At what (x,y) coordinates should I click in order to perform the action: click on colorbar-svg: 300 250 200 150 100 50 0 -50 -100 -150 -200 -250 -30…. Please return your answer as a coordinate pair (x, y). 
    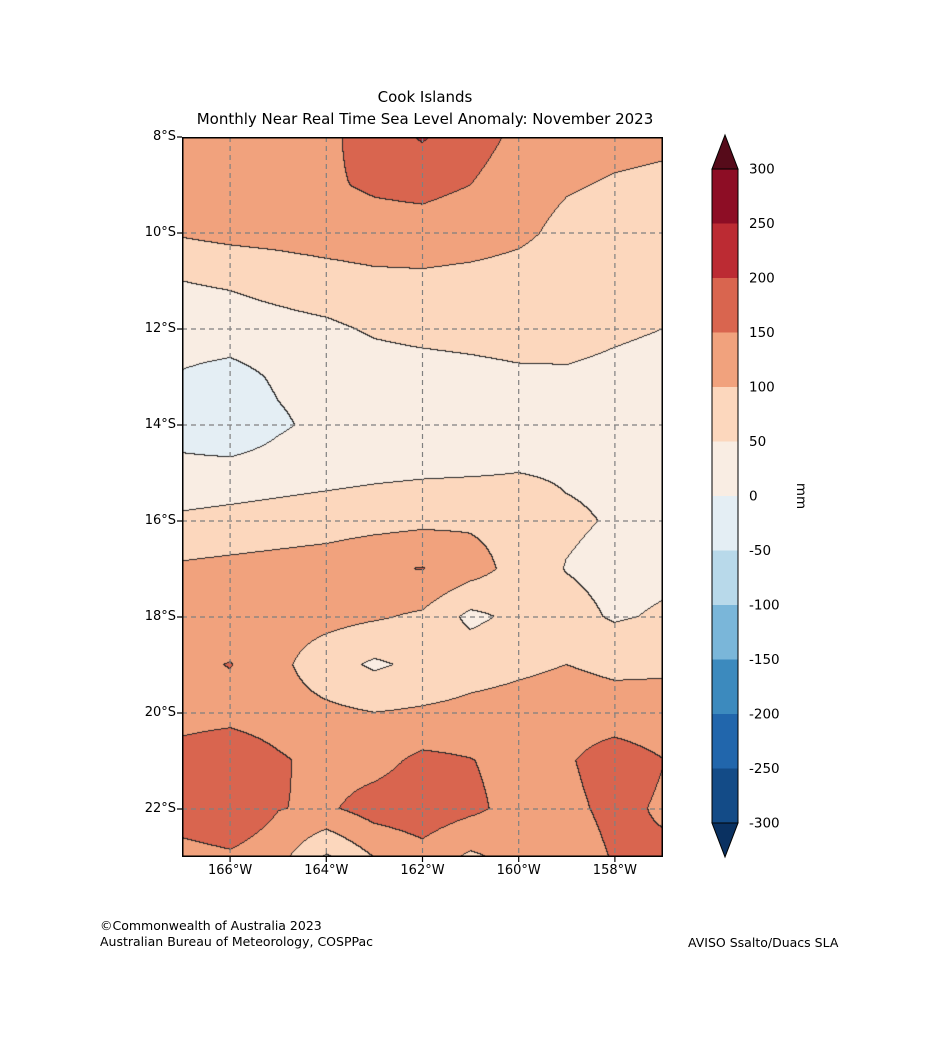
    Looking at the image, I should click on (760, 496).